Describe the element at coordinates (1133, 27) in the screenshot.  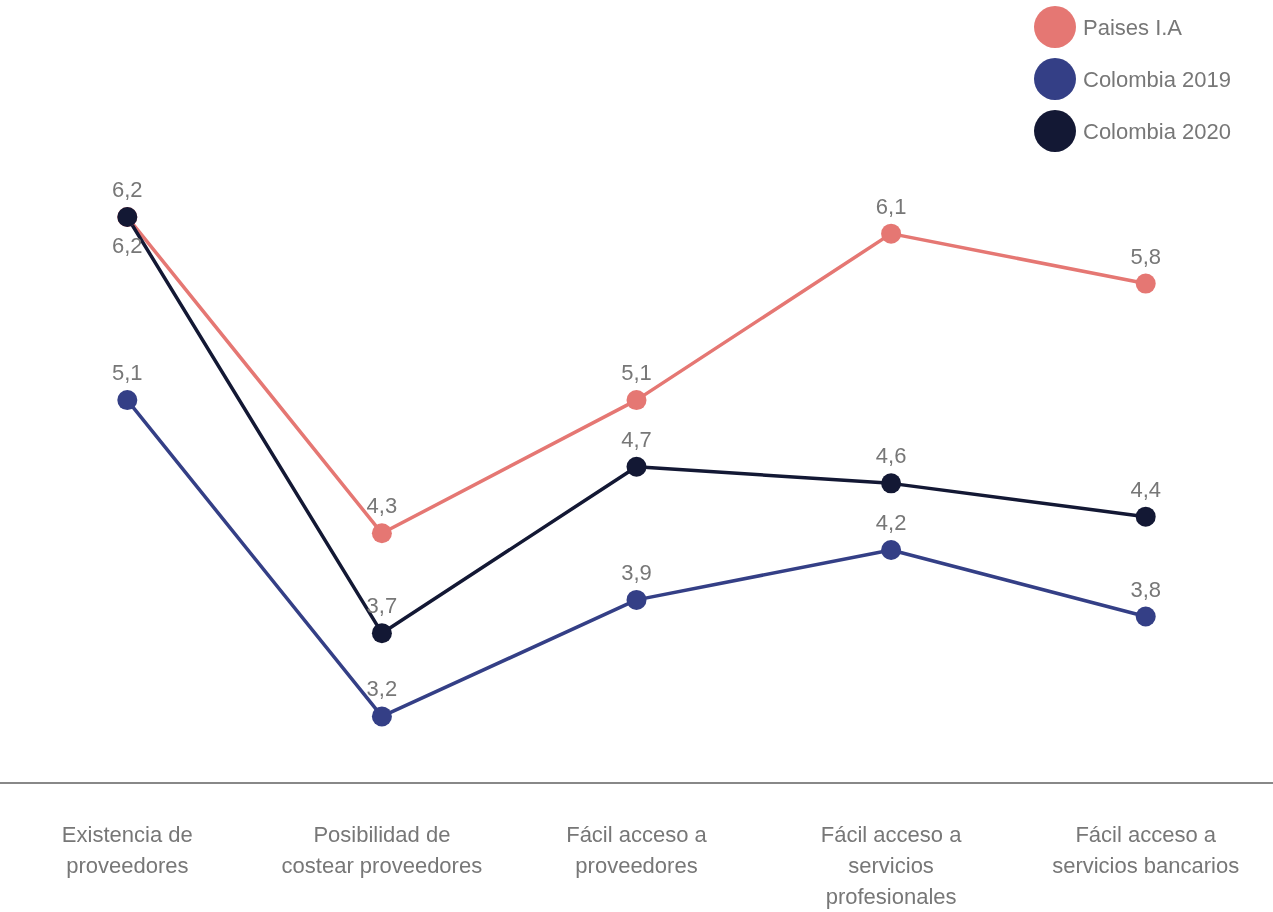
I see `legend-label: Paises I.A` at that location.